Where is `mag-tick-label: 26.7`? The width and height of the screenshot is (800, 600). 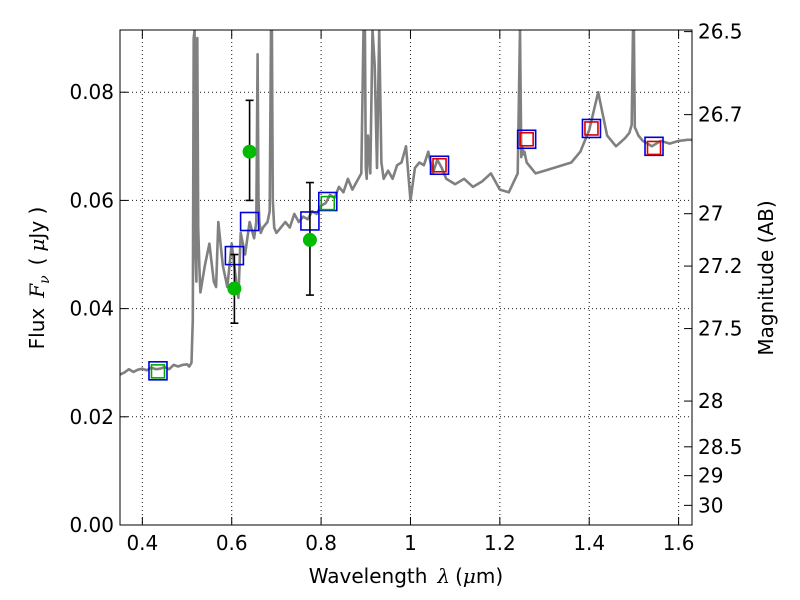 mag-tick-label: 26.7 is located at coordinates (720, 115).